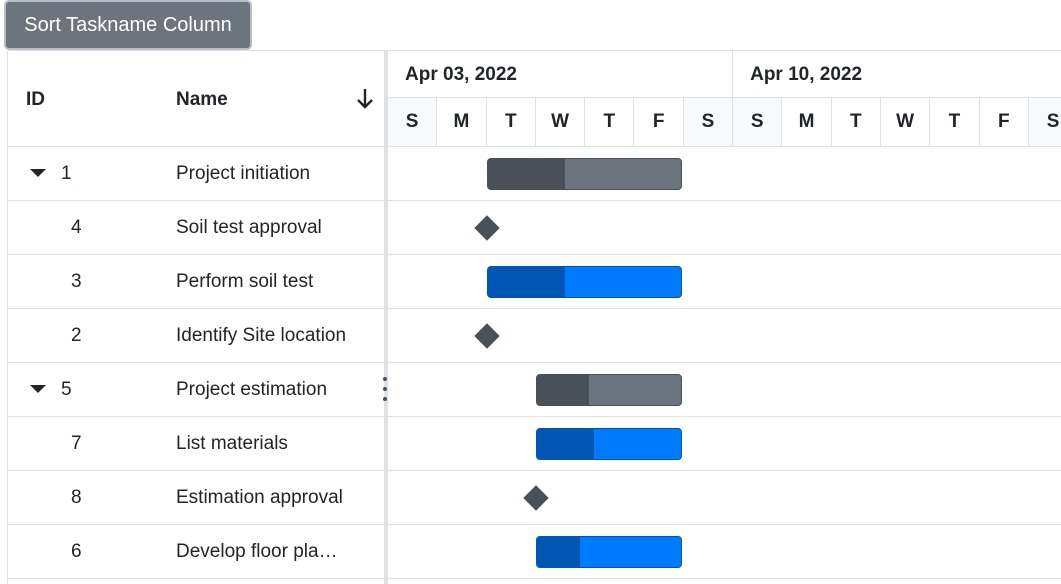 This screenshot has width=1061, height=584. I want to click on task-name-cell: Estimation approval, so click(259, 497).